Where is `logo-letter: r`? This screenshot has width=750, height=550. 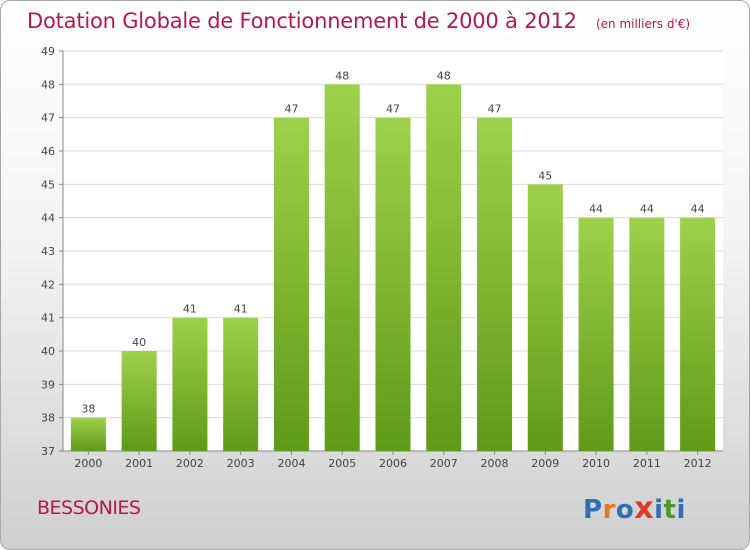
logo-letter: r is located at coordinates (609, 510).